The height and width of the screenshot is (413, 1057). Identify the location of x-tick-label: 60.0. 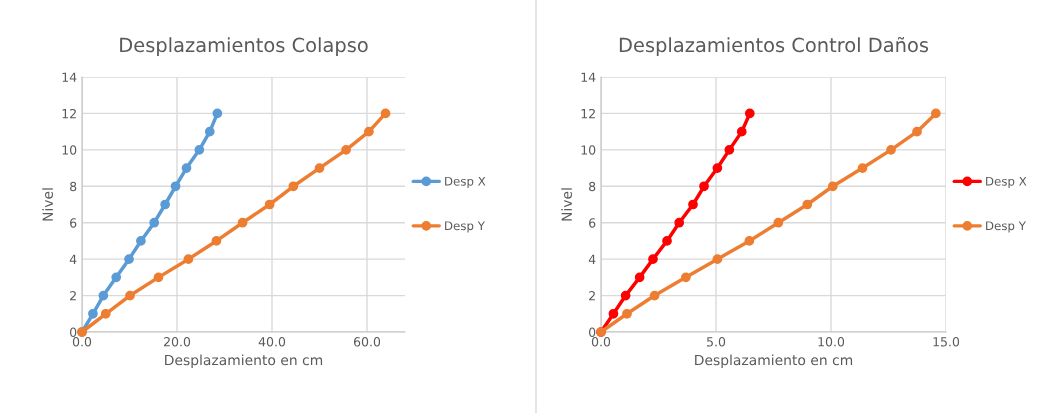
(367, 342).